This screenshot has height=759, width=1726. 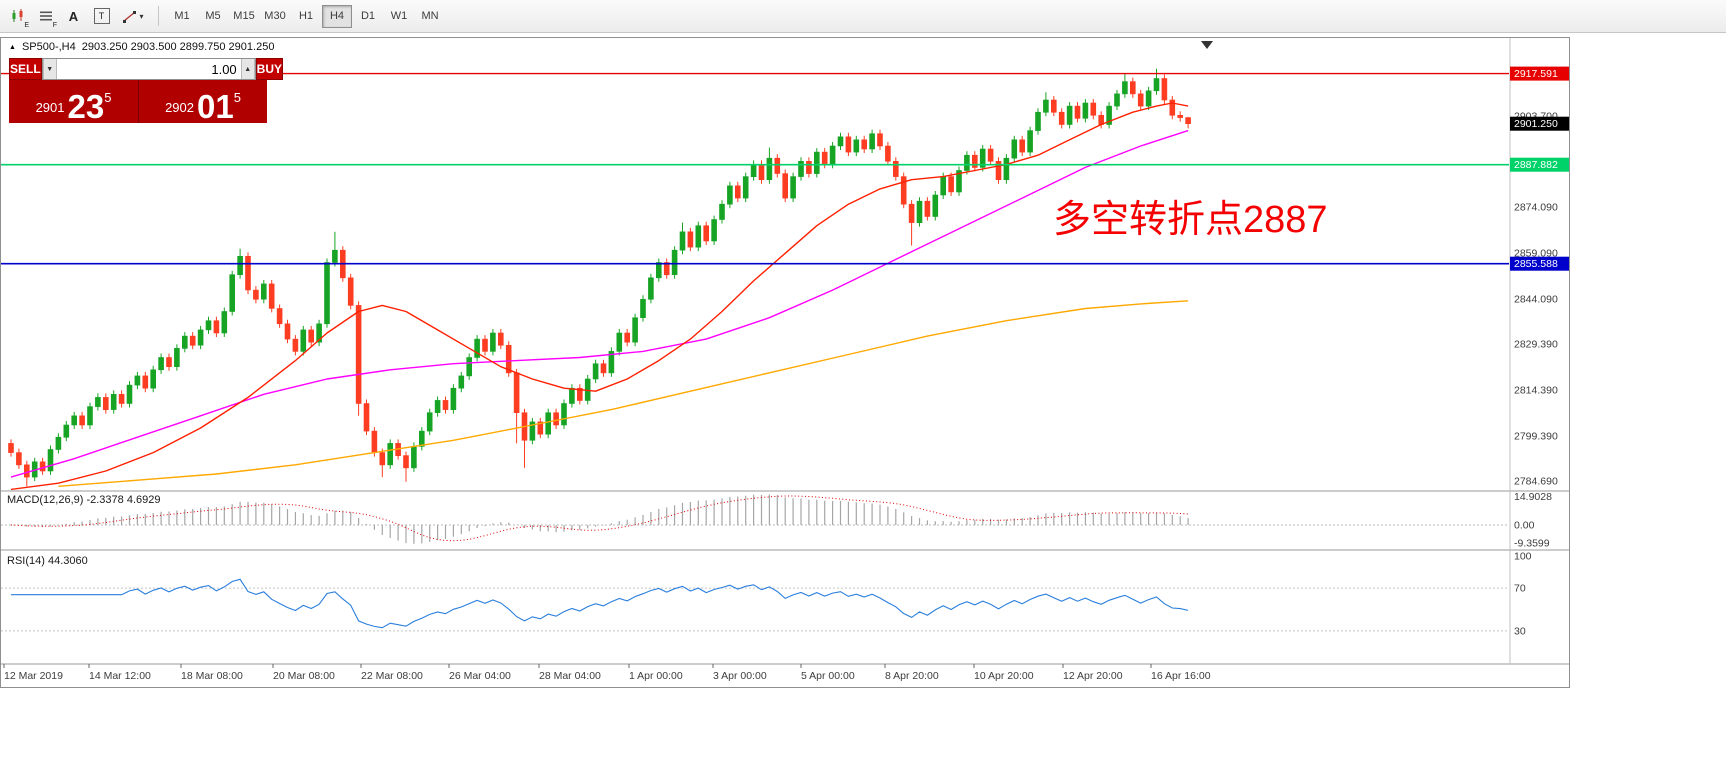 I want to click on volume-decrease-button: ▼, so click(x=49, y=69).